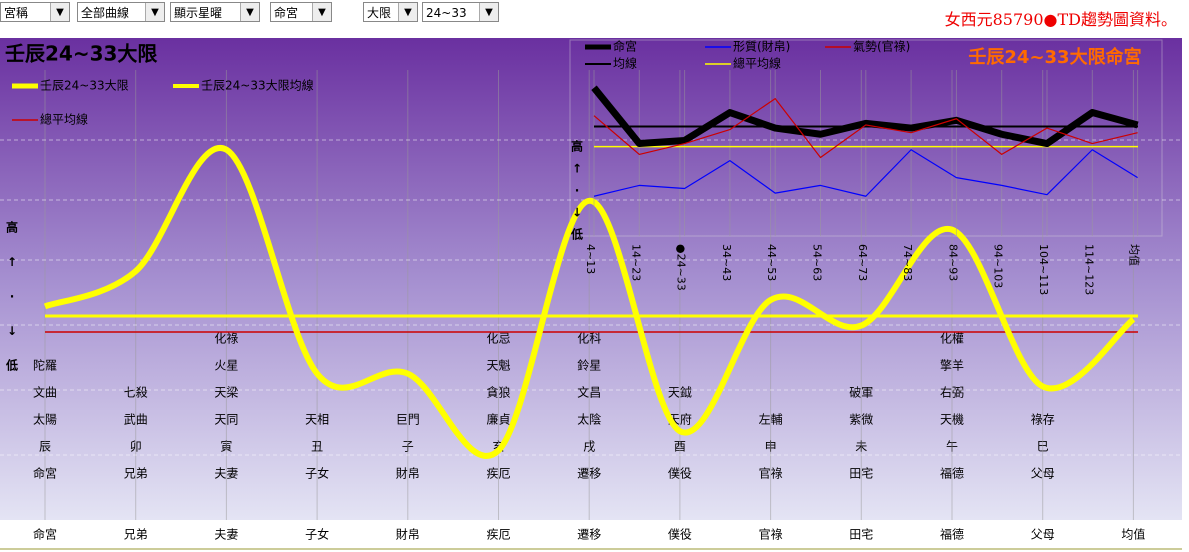 The image size is (1189, 552). Describe the element at coordinates (817, 262) in the screenshot. I see `x-tick-label: 54~63` at that location.